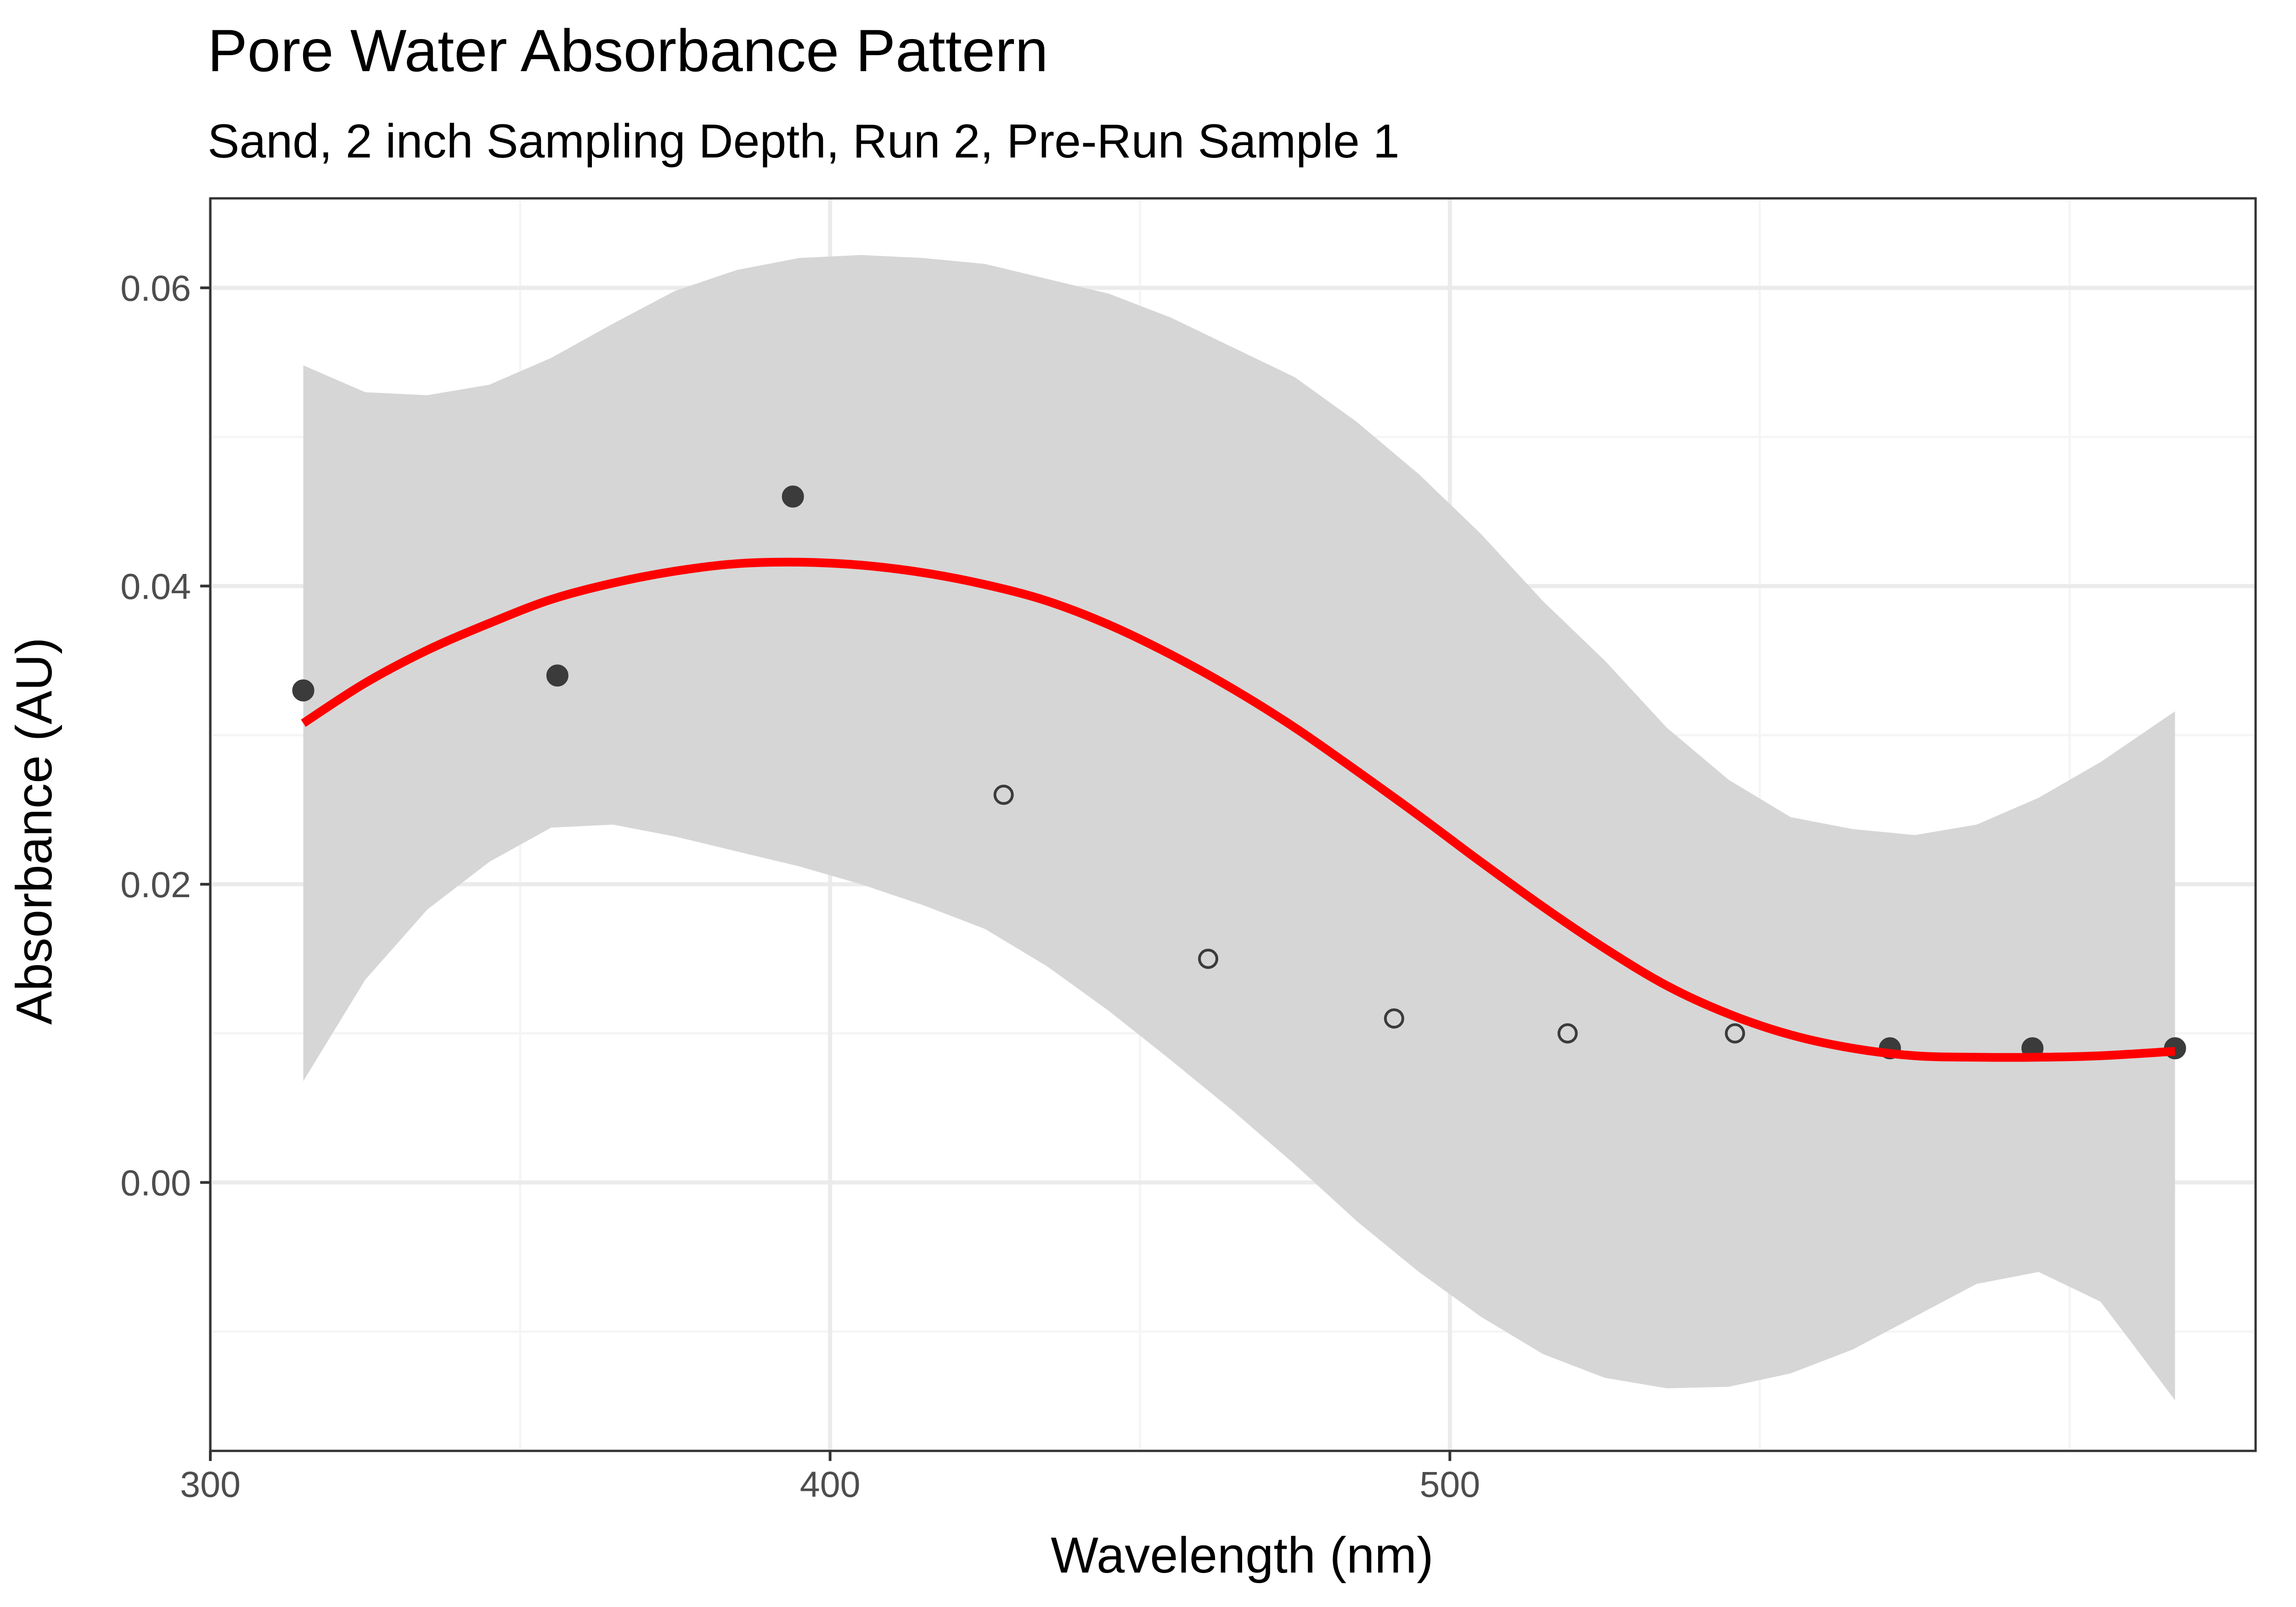 The image size is (2296, 1607). Describe the element at coordinates (1449, 1484) in the screenshot. I see `x-tick-label: 500` at that location.